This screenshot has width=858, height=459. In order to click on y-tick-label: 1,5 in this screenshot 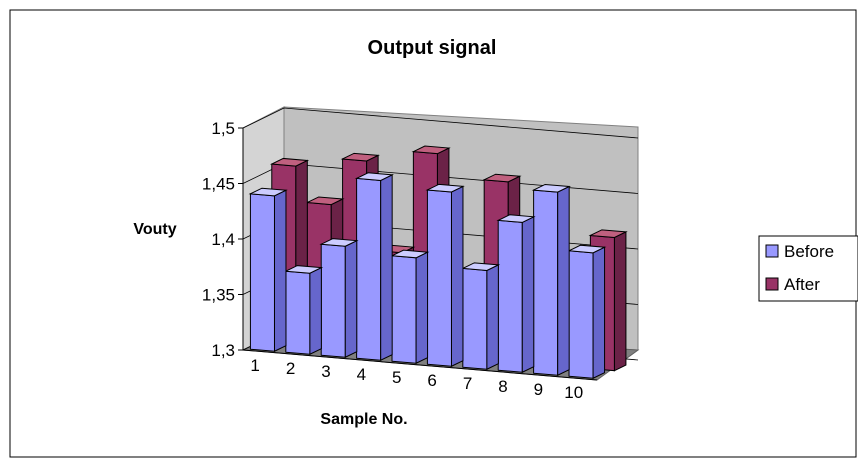, I will do `click(223, 128)`.